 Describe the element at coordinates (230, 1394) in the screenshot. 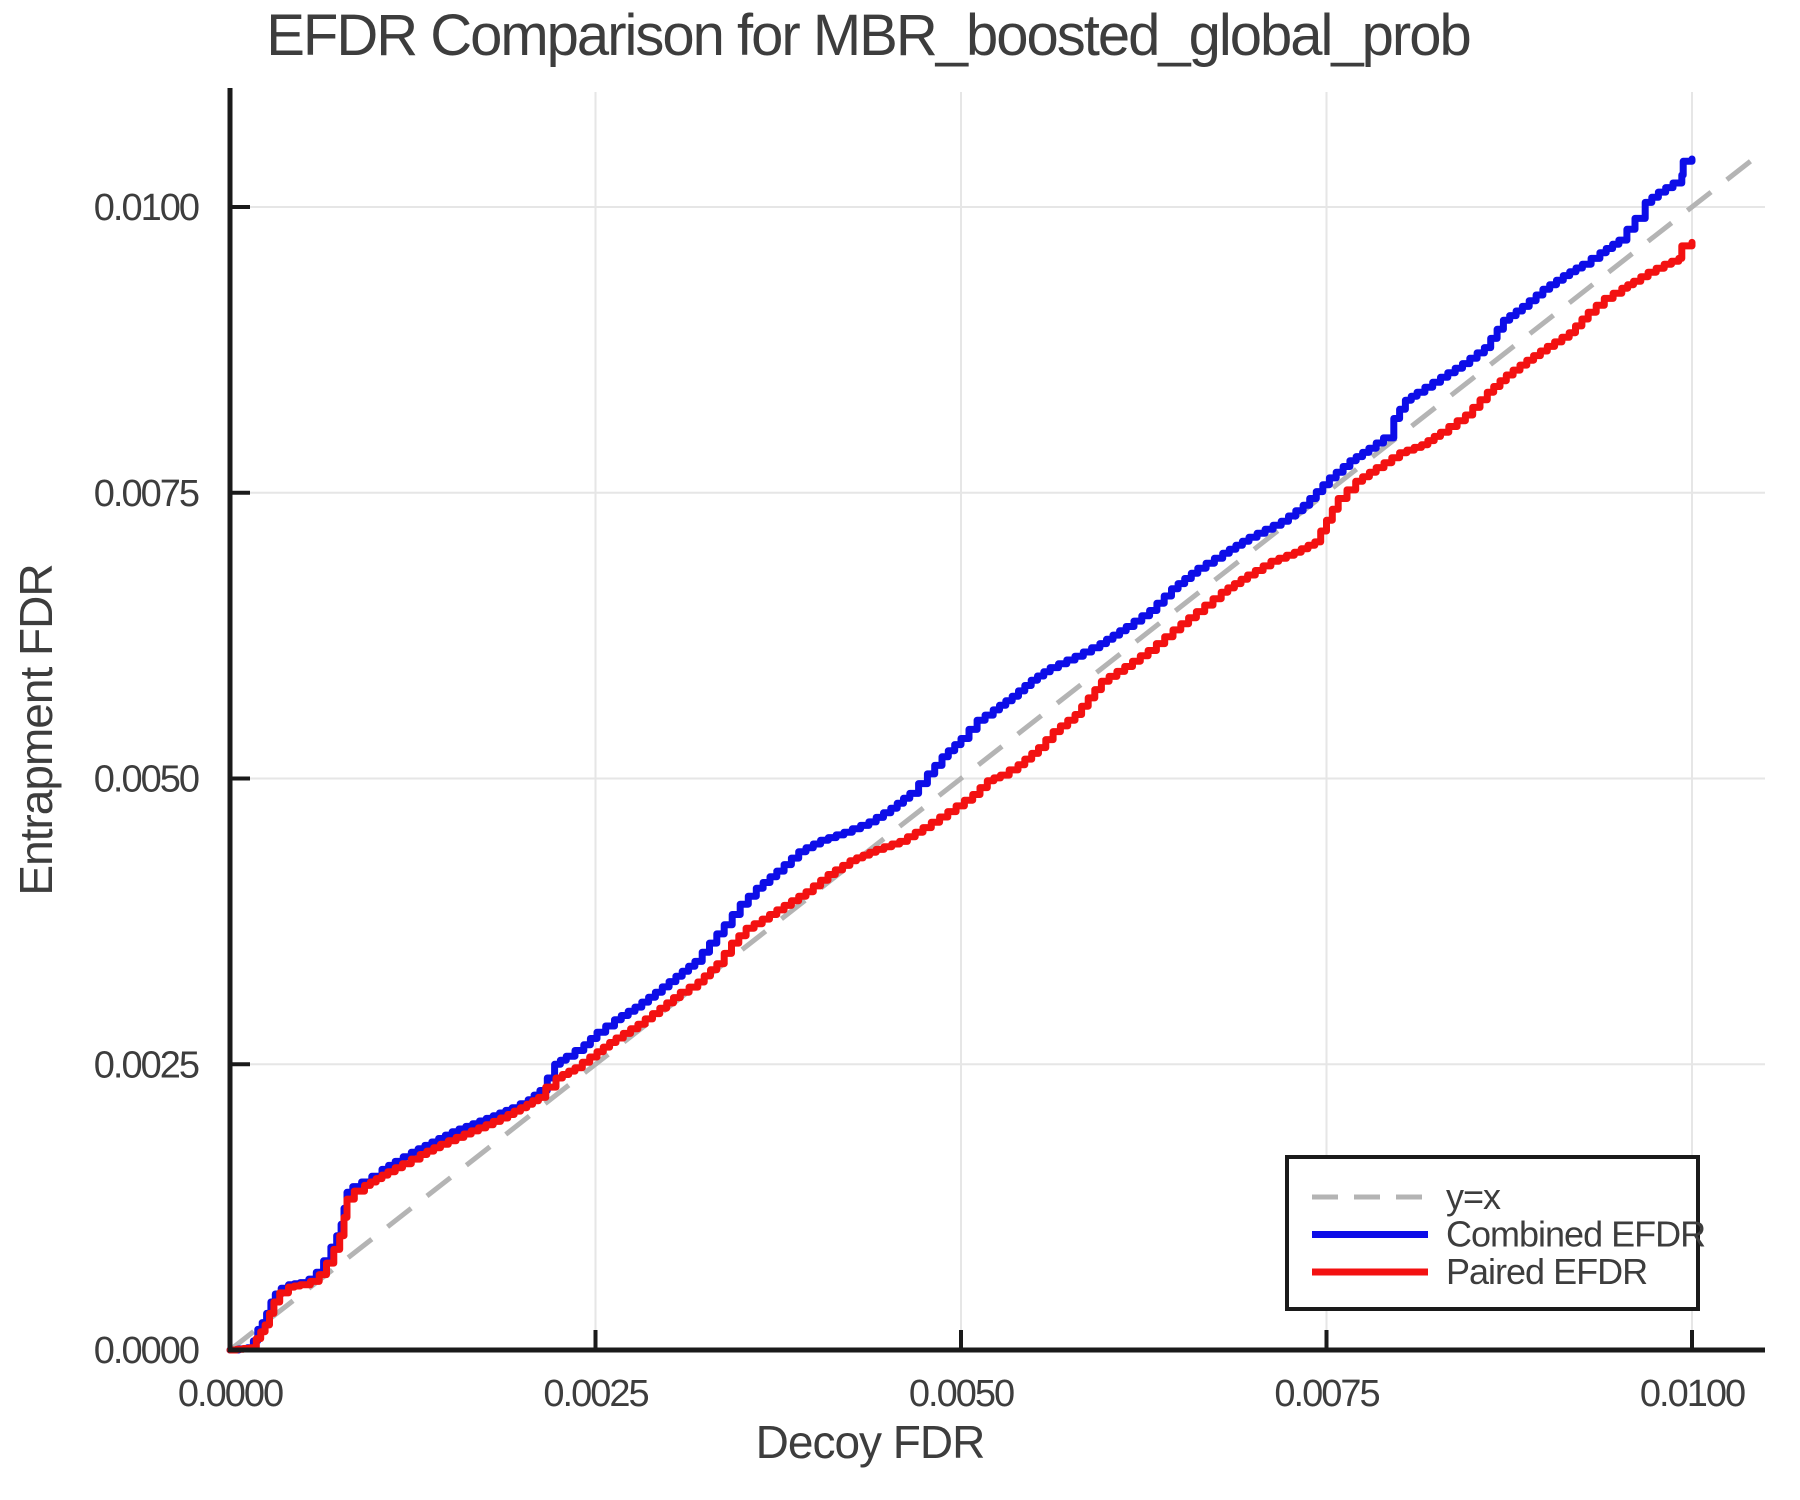

I see `x-tick-label: 0.0000` at that location.